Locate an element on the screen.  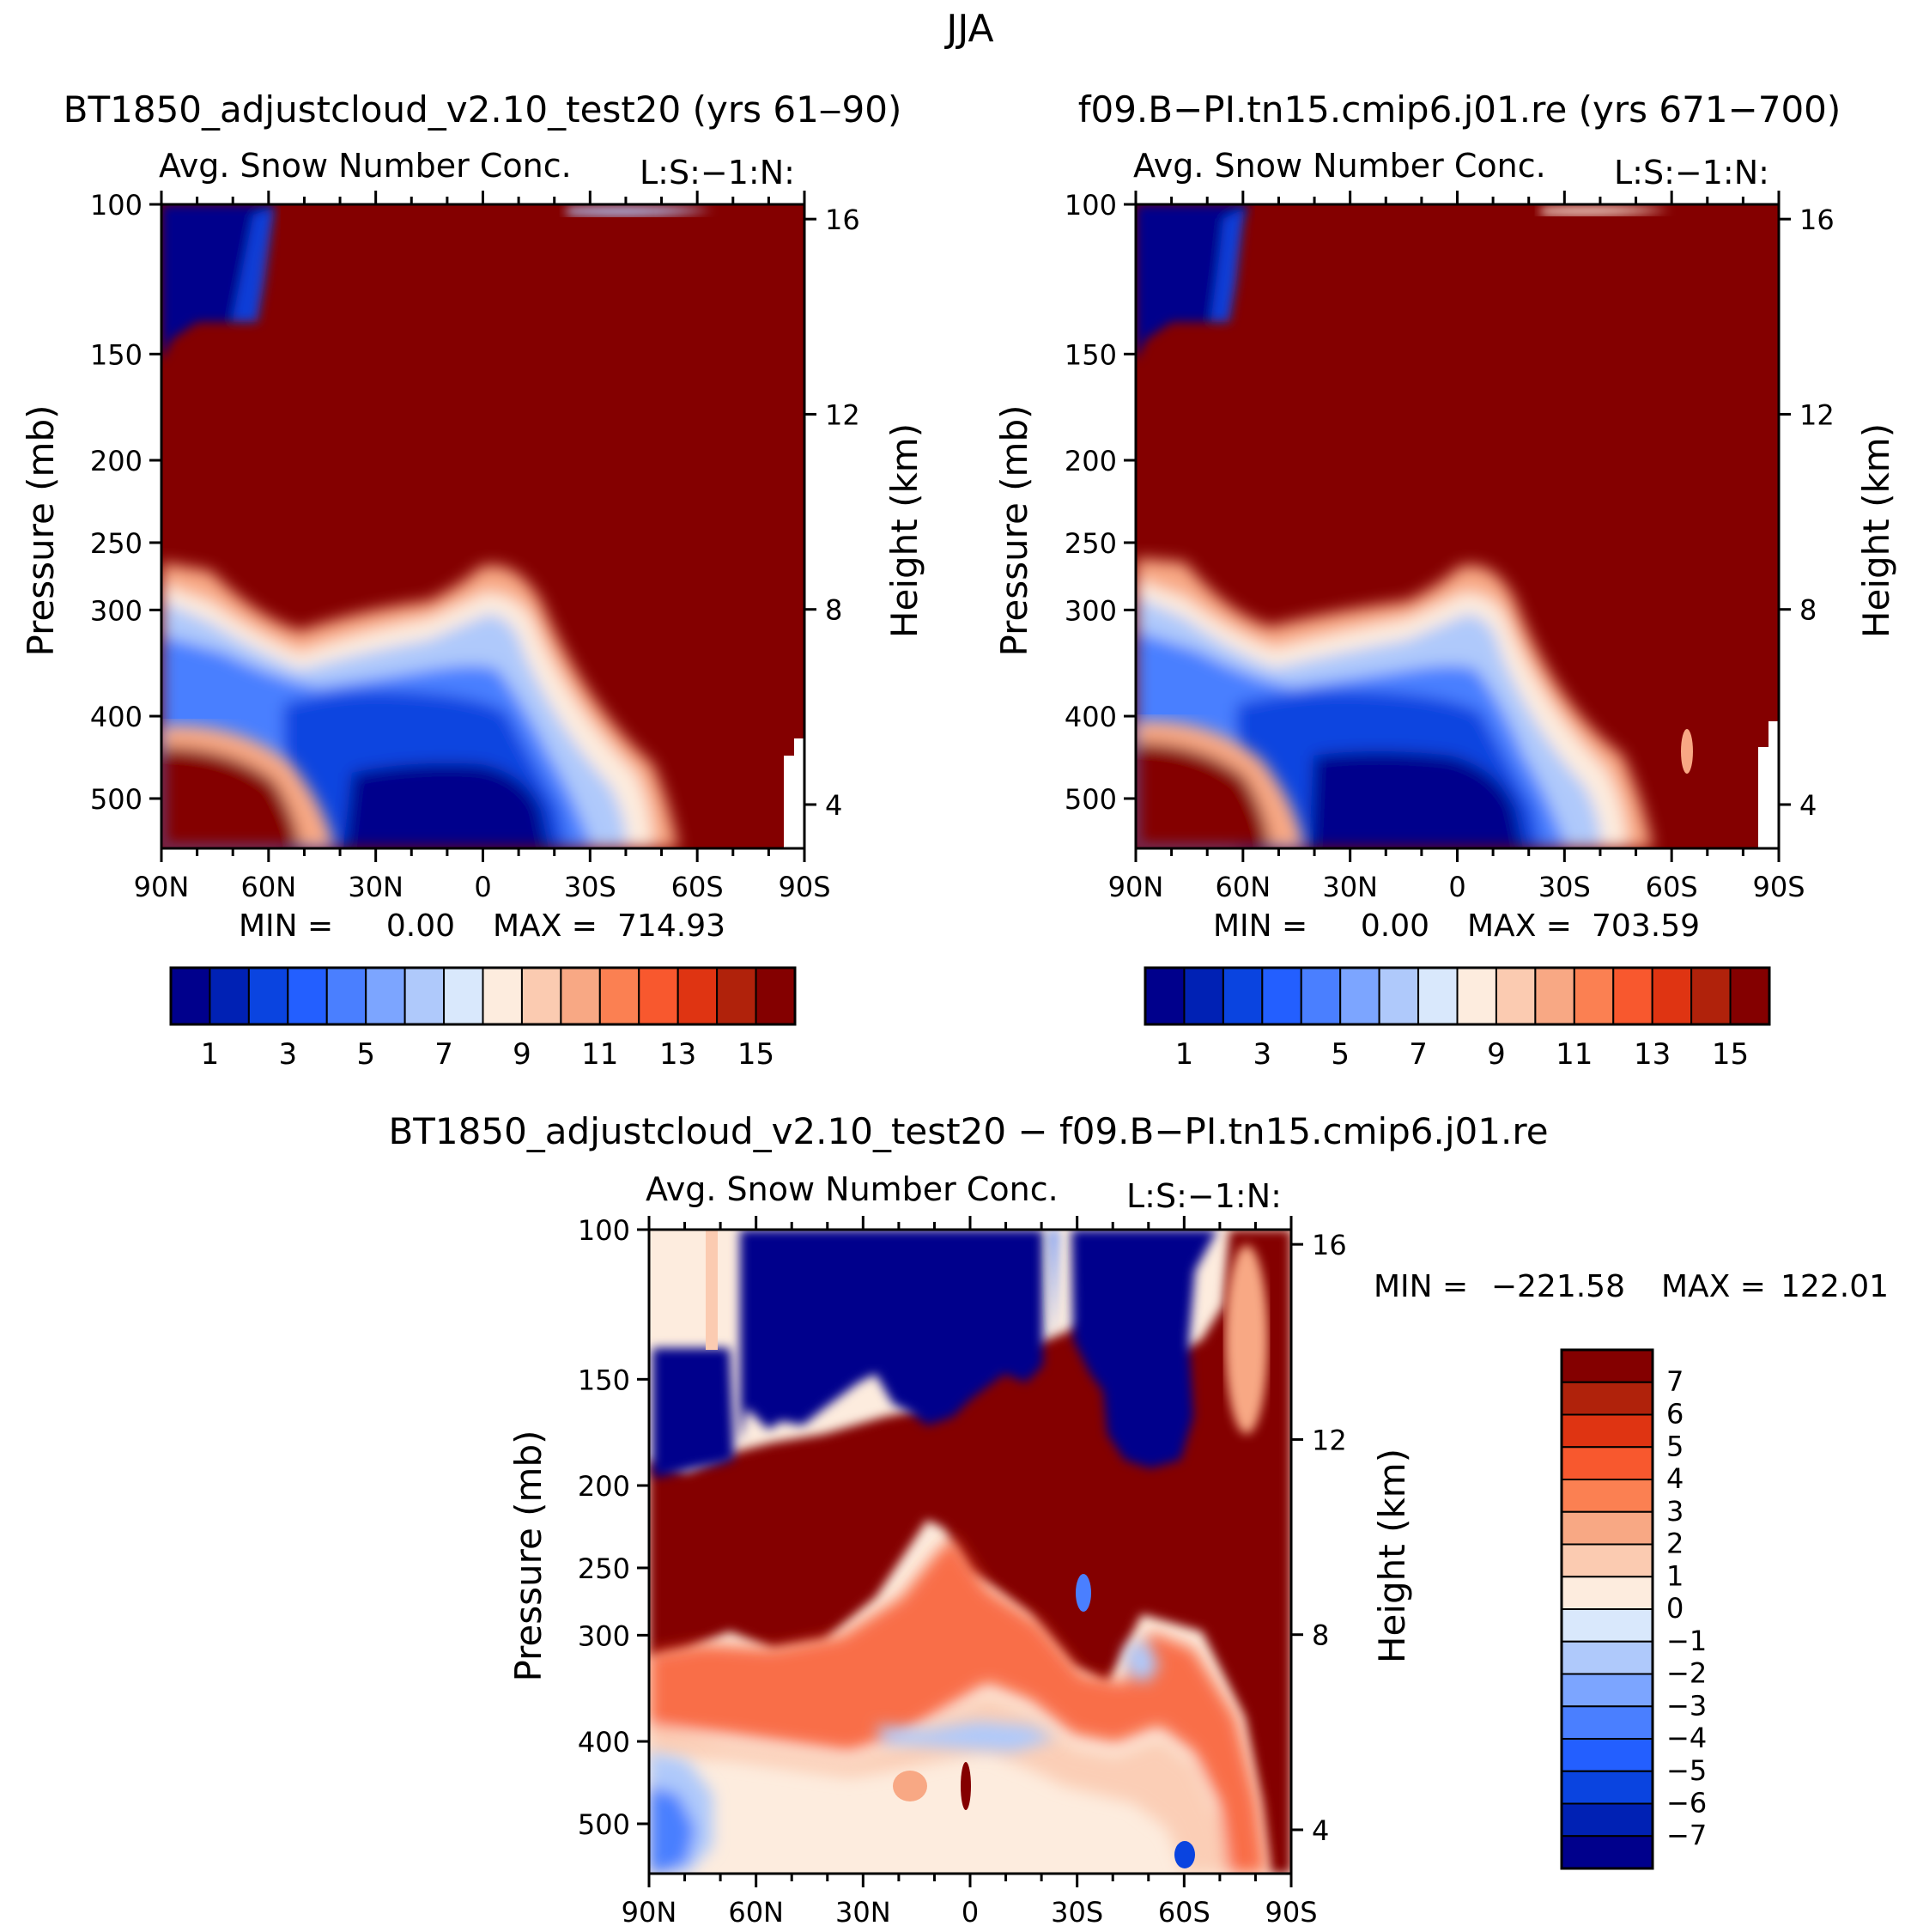
min-value: −221.58 is located at coordinates (1558, 1287).